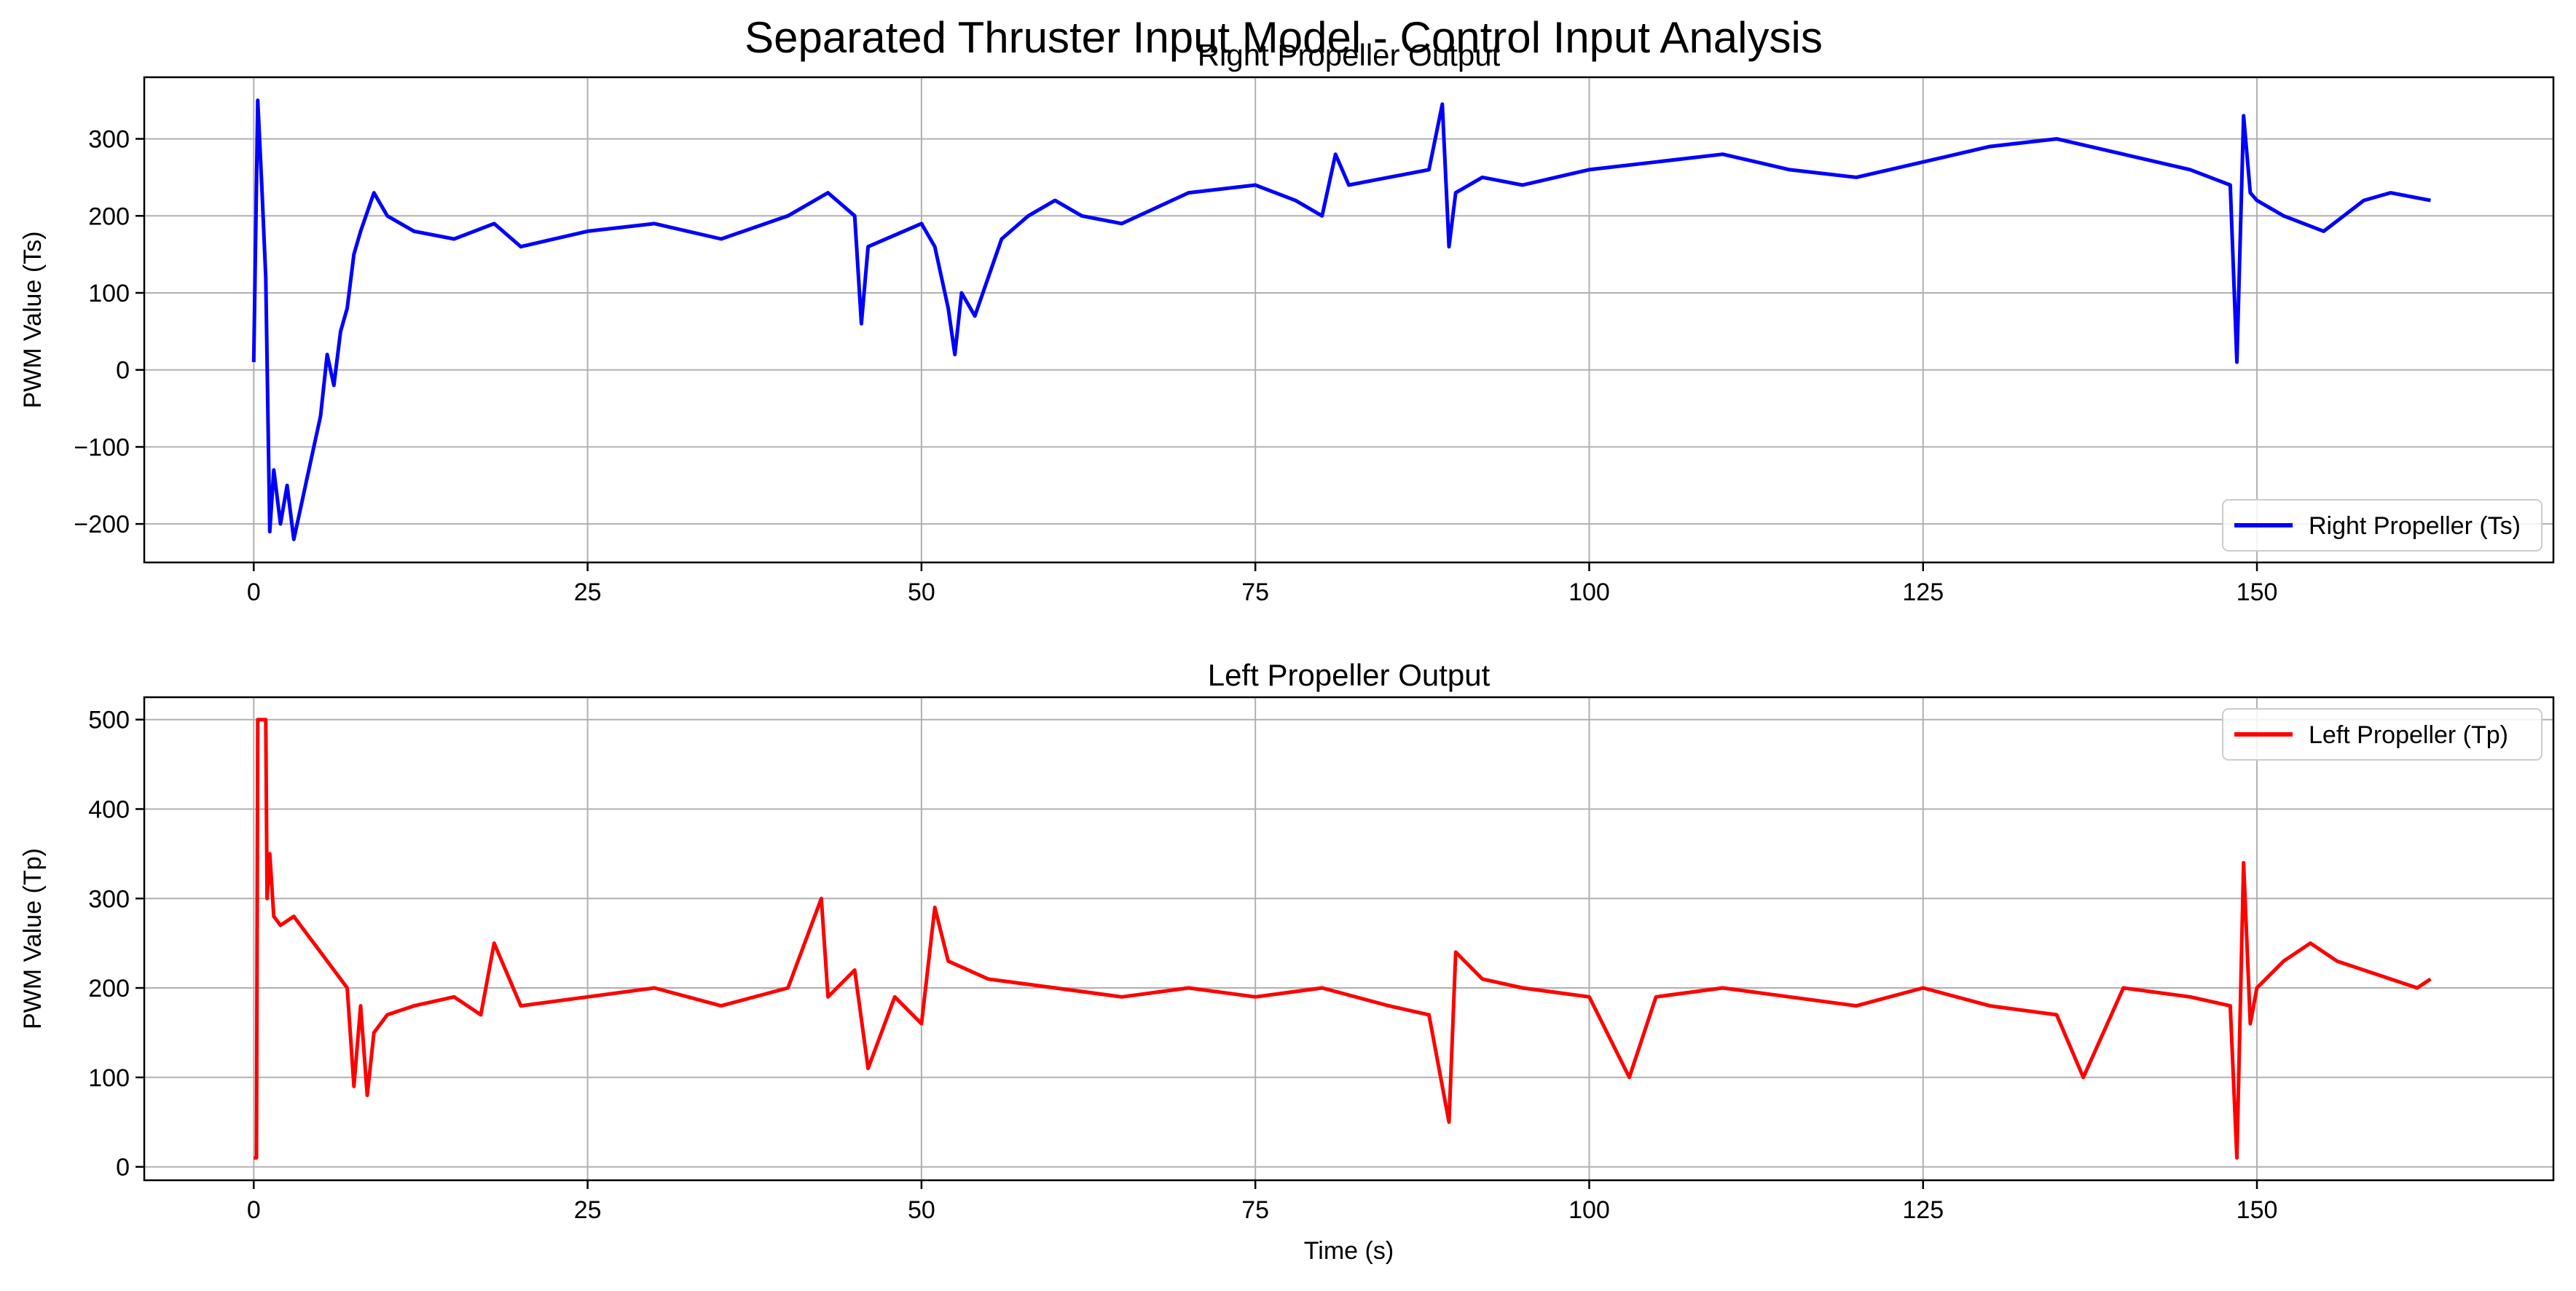 The image size is (2576, 1291). What do you see at coordinates (1923, 1210) in the screenshot?
I see `left-x-tick-label: 125` at bounding box center [1923, 1210].